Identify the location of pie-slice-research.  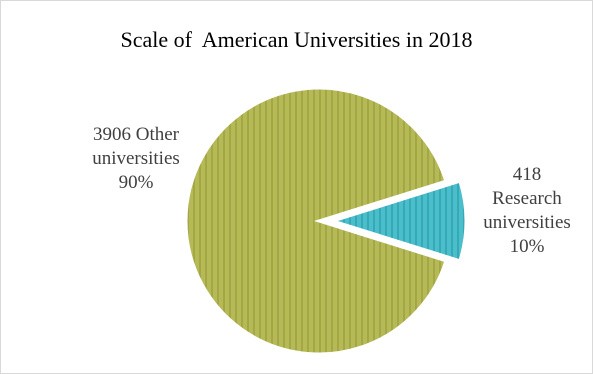
(397, 221).